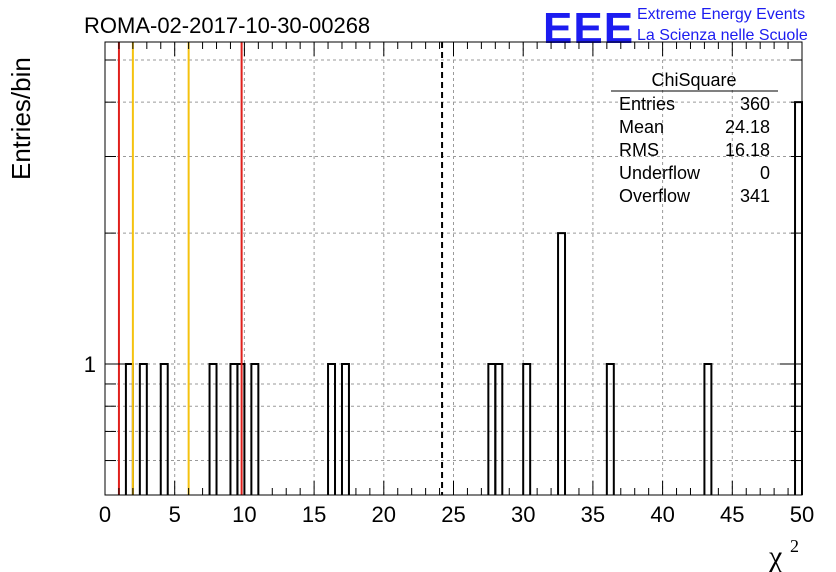  Describe the element at coordinates (722, 35) in the screenshot. I see `logo-line-2: La Scienza nelle Scuole` at that location.